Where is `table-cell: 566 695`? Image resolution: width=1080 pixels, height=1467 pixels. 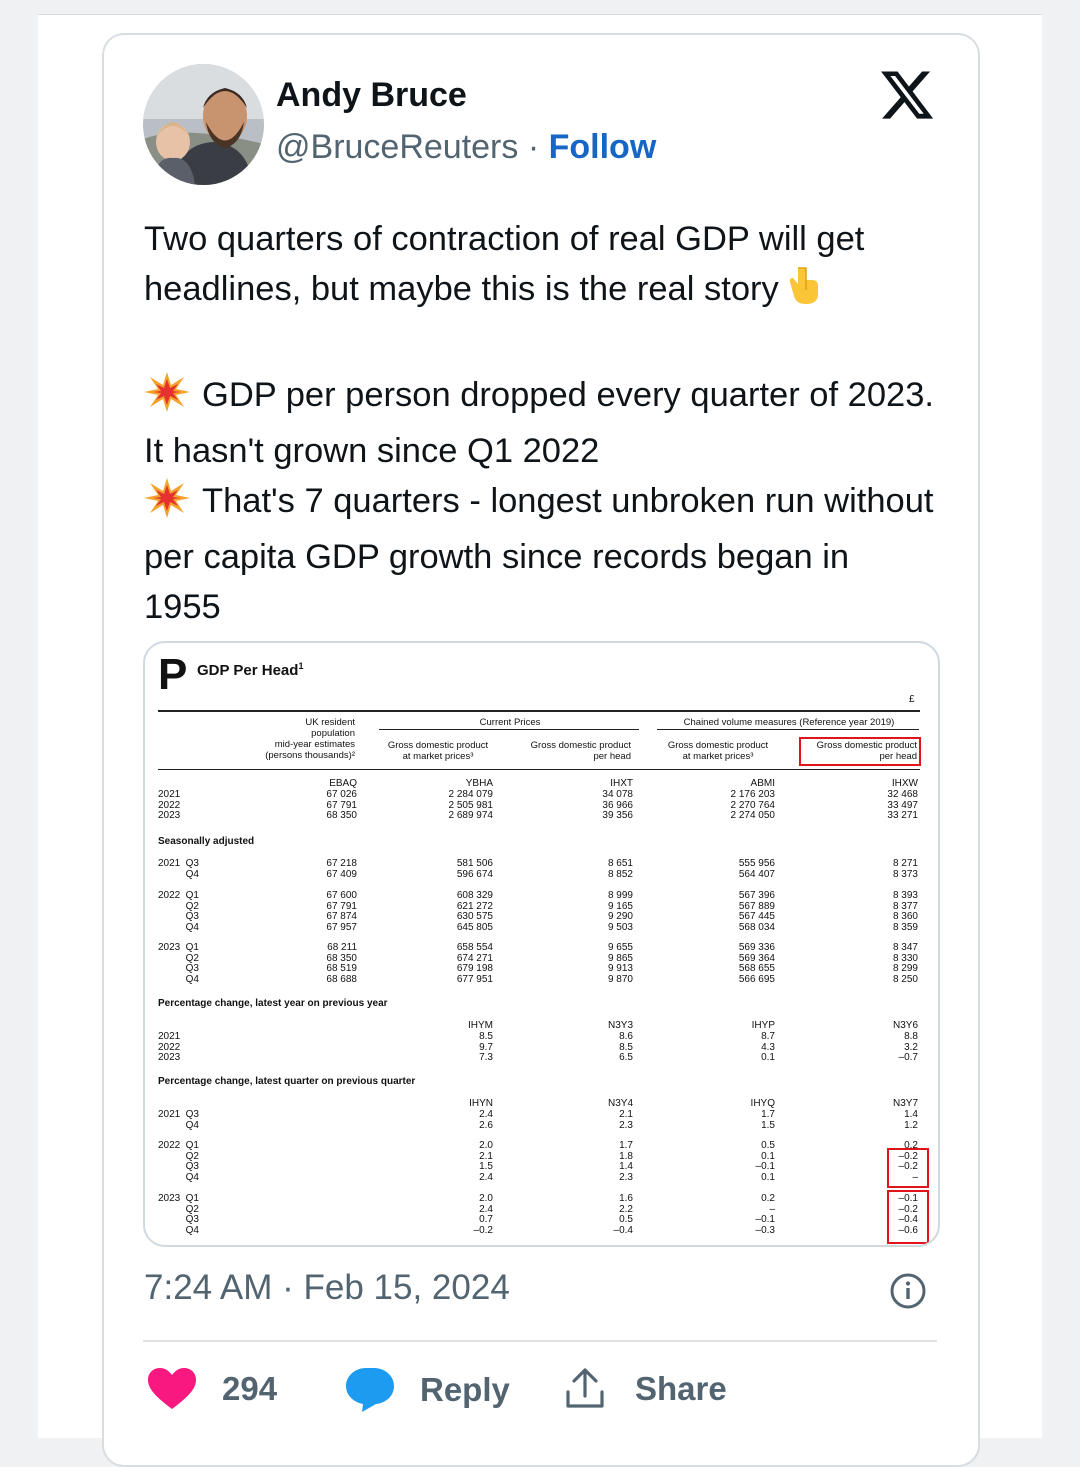
table-cell: 566 695 is located at coordinates (756, 979).